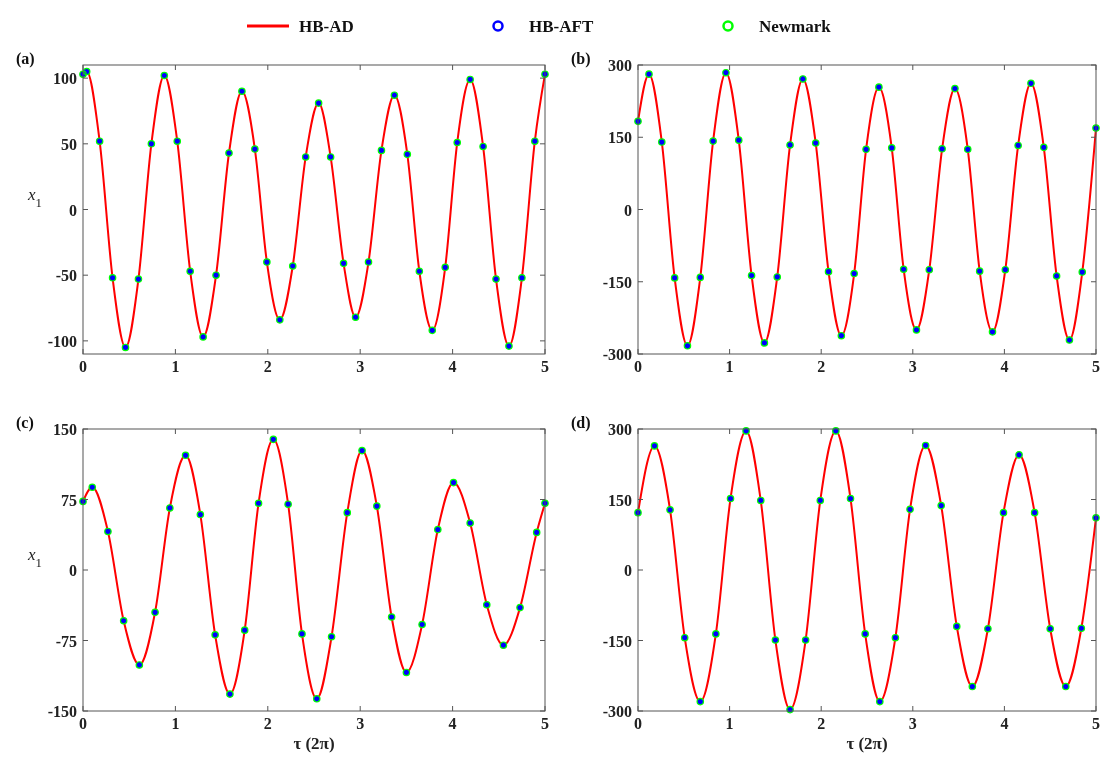 Image resolution: width=1108 pixels, height=760 pixels. What do you see at coordinates (69, 500) in the screenshot?
I see `y-tick-label: 75` at bounding box center [69, 500].